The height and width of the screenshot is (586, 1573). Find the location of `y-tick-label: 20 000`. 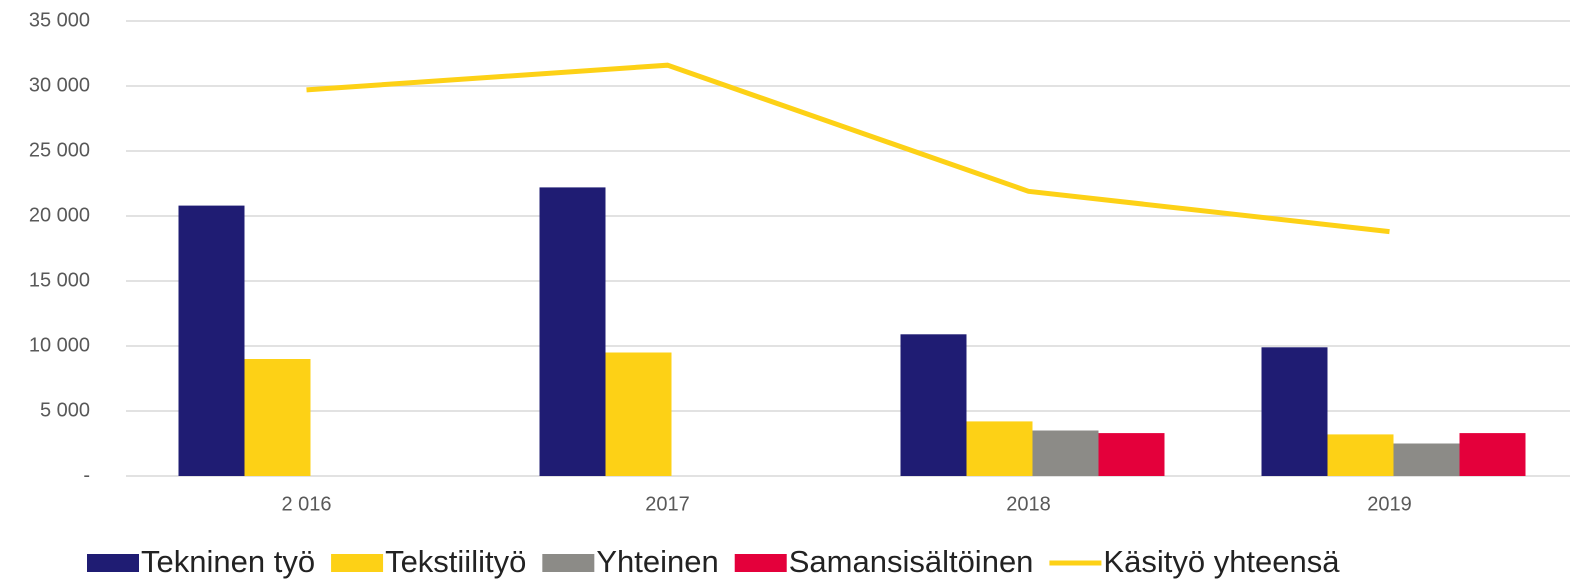

y-tick-label: 20 000 is located at coordinates (59, 215).